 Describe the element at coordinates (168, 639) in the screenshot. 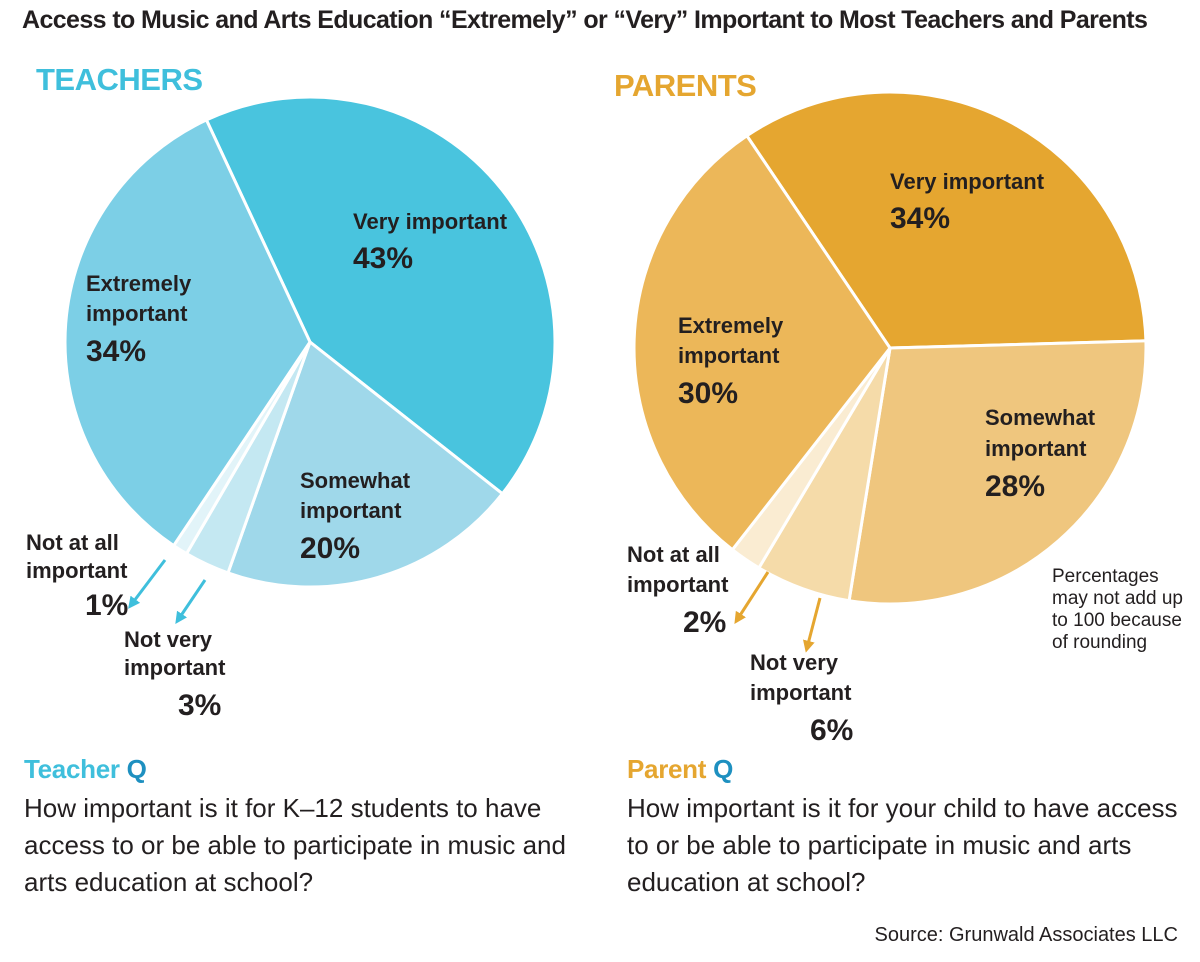

I see `teachers-label-not-very-important-line-1: Not very` at that location.